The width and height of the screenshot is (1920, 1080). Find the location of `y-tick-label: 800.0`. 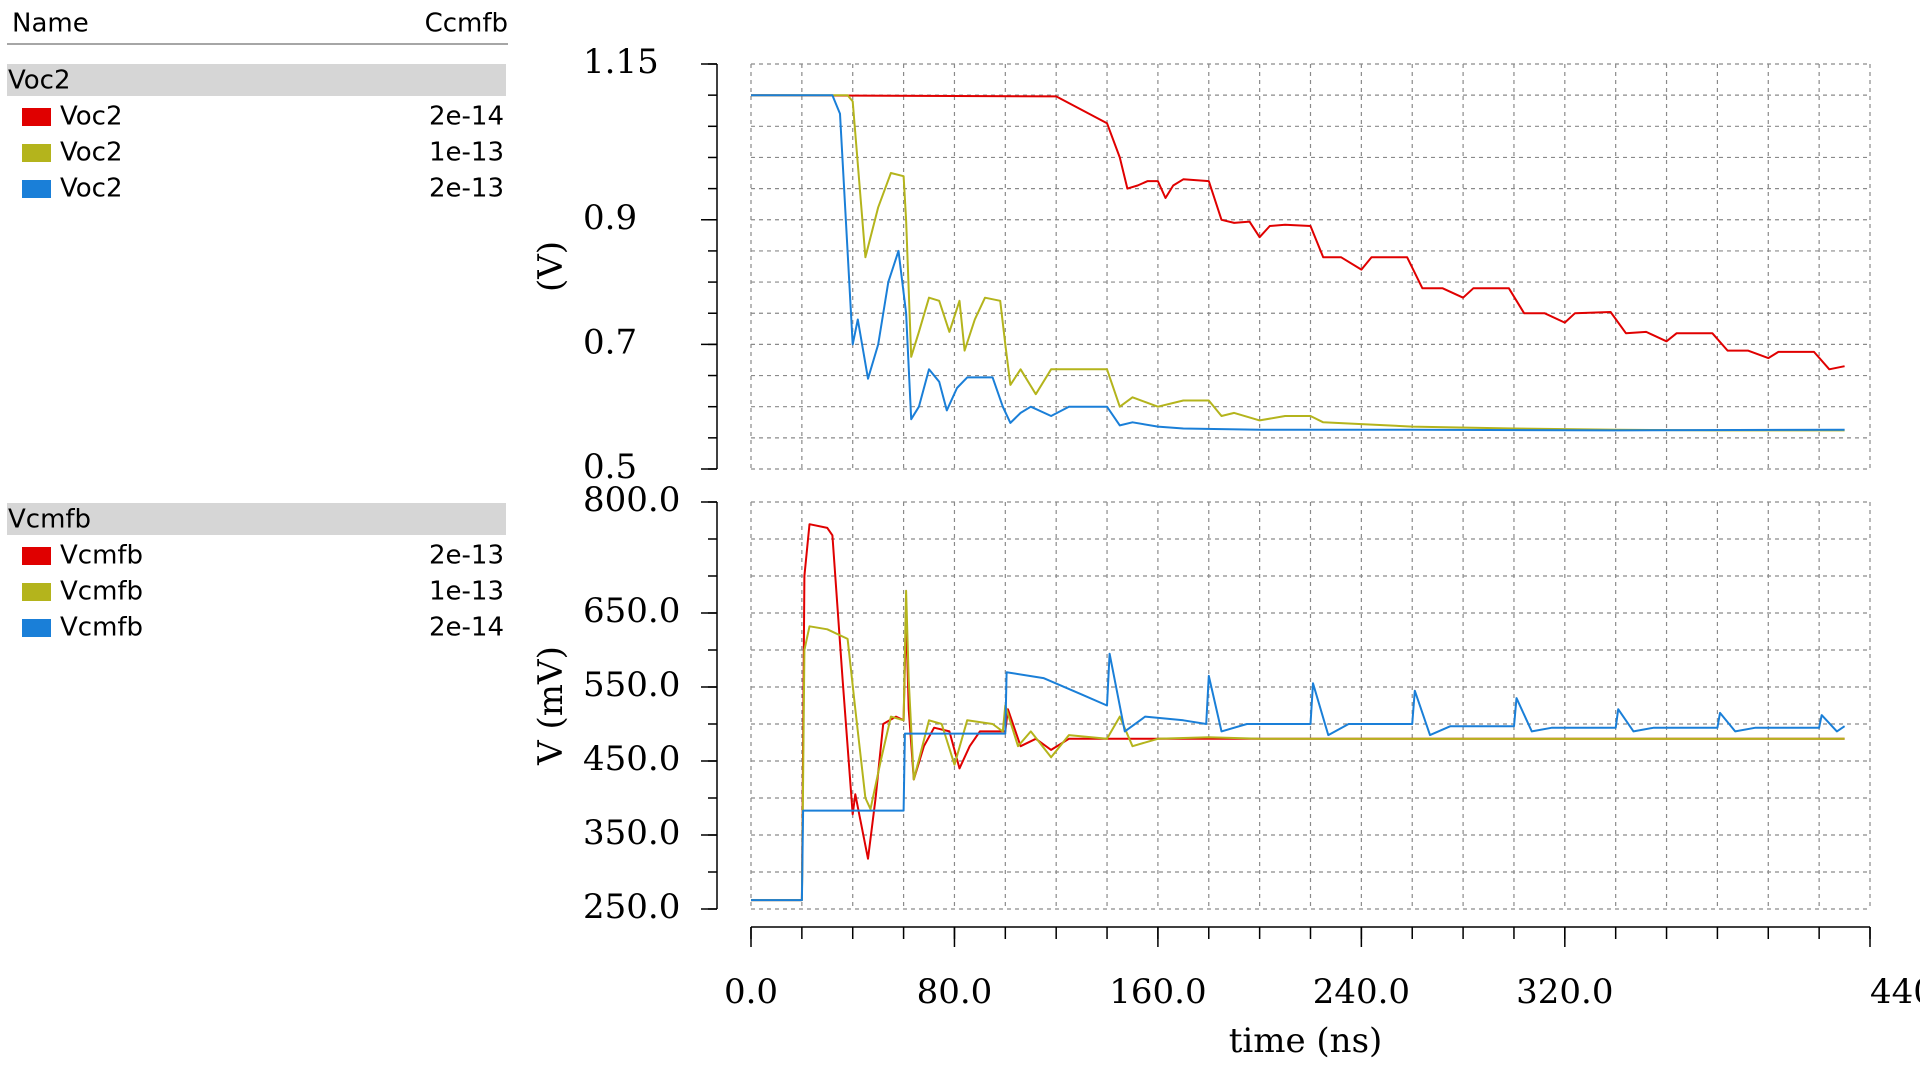

y-tick-label: 800.0 is located at coordinates (631, 500).